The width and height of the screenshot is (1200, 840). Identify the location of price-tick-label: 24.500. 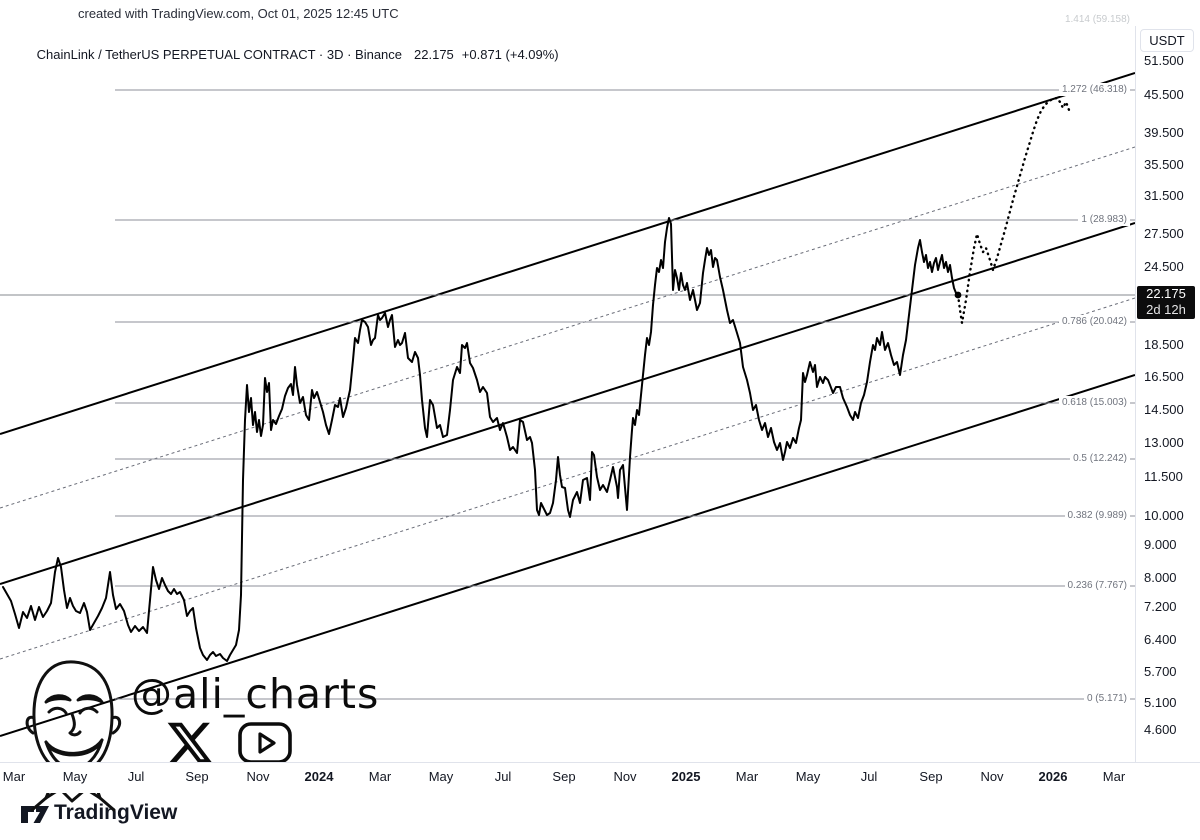
(1164, 266).